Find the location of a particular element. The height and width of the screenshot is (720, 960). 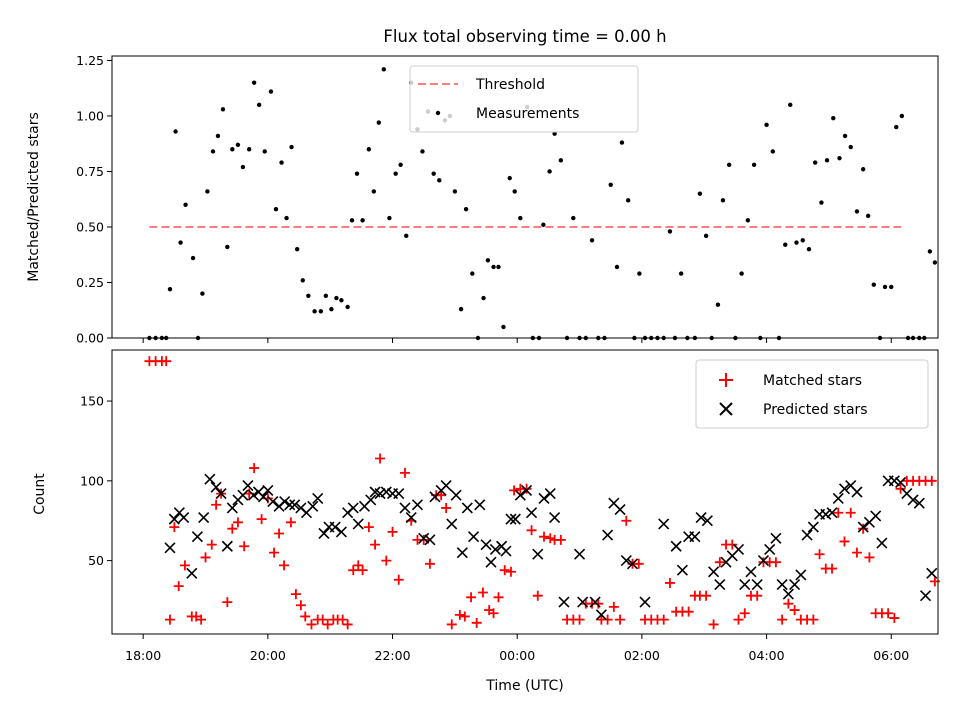

top-ytick-label: 1.00 is located at coordinates (90, 115).